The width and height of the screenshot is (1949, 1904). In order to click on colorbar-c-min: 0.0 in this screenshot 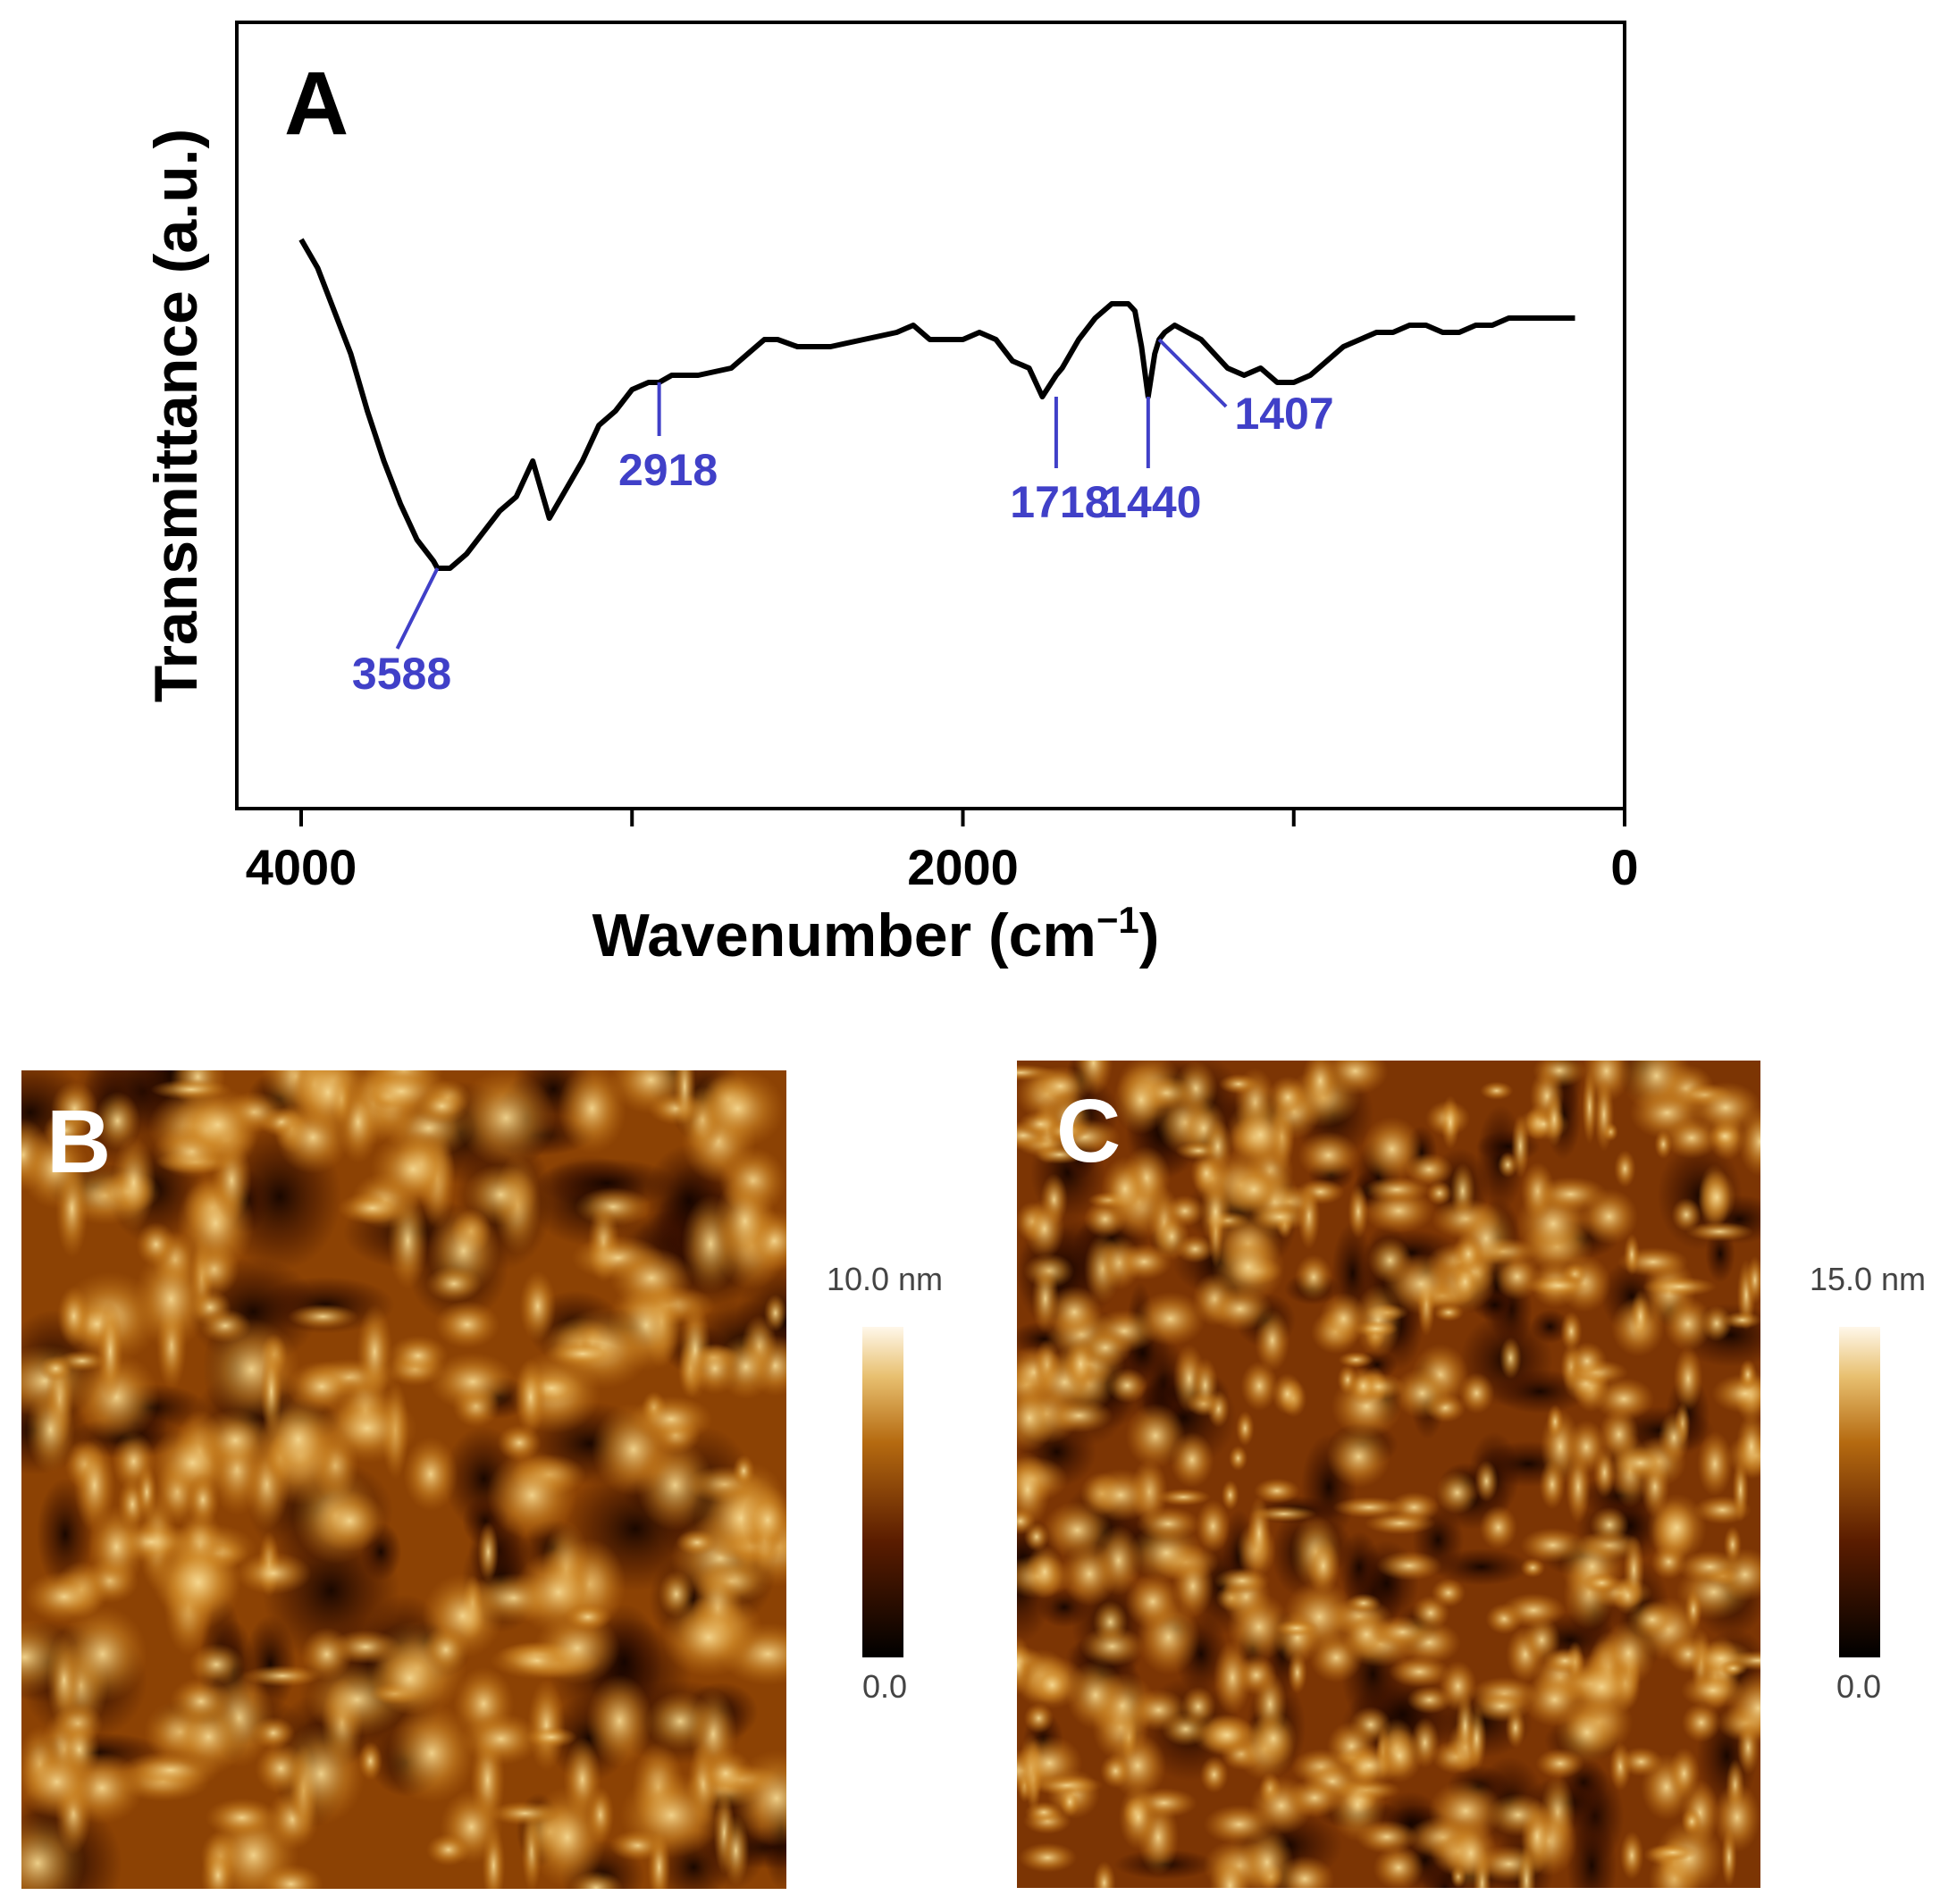, I will do `click(1859, 1686)`.